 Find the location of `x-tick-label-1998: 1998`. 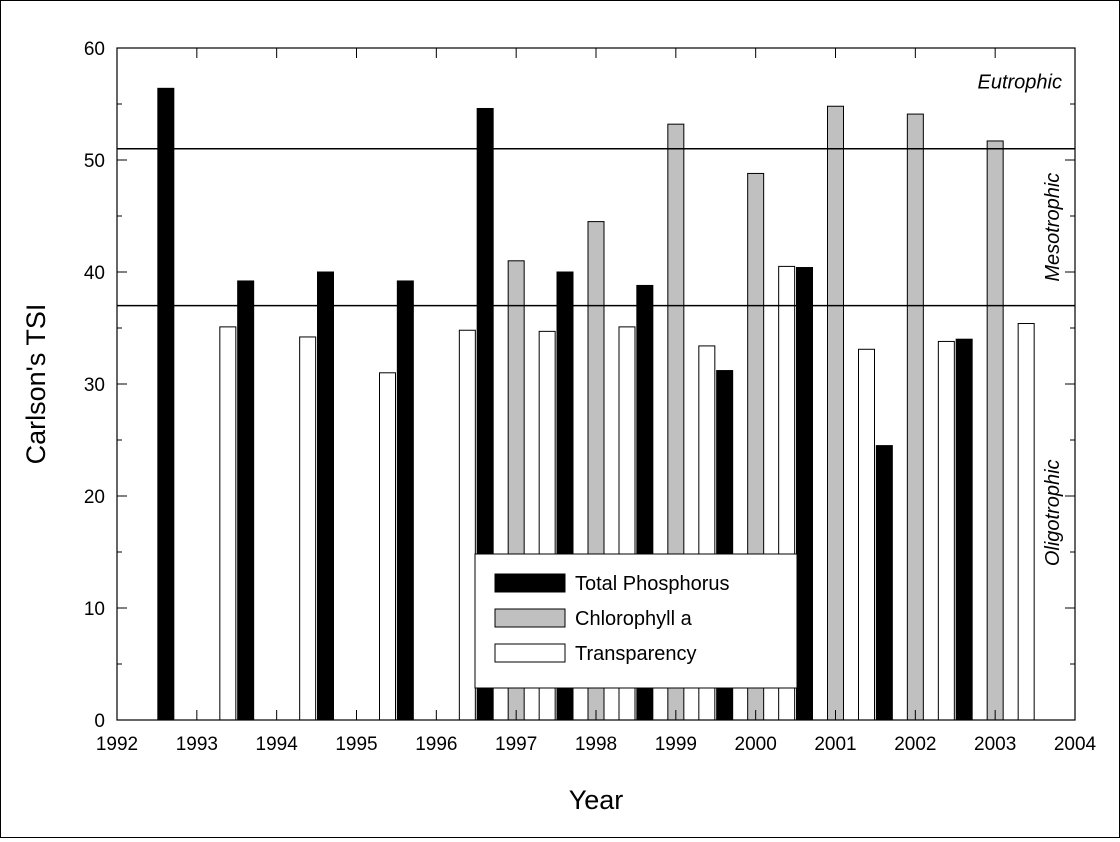

x-tick-label-1998: 1998 is located at coordinates (596, 744).